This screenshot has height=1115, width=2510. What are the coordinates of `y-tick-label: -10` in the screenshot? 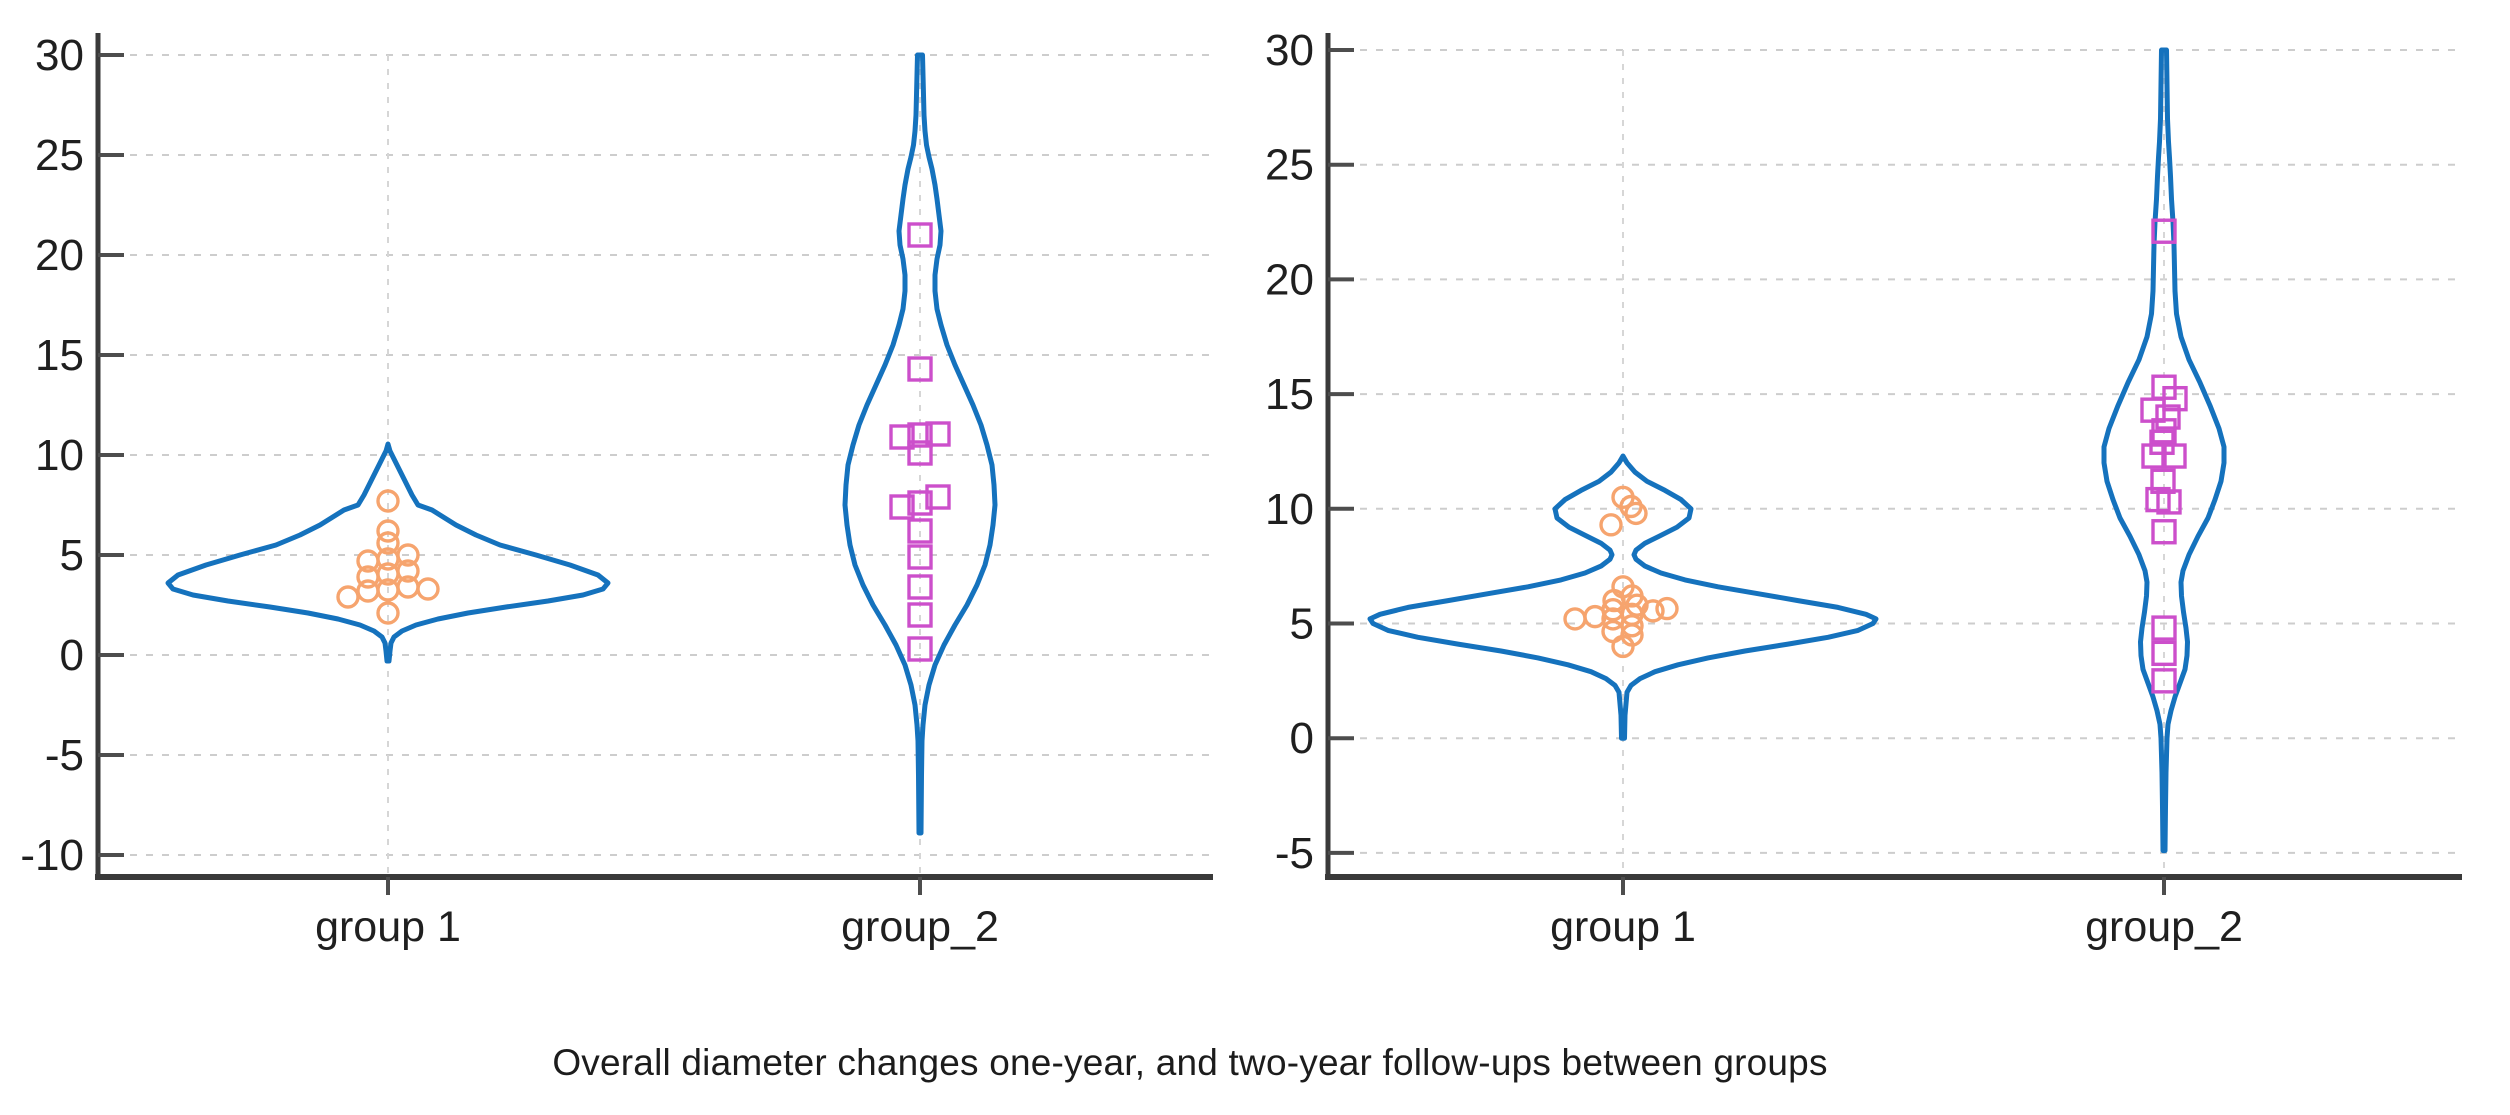 It's located at (52, 855).